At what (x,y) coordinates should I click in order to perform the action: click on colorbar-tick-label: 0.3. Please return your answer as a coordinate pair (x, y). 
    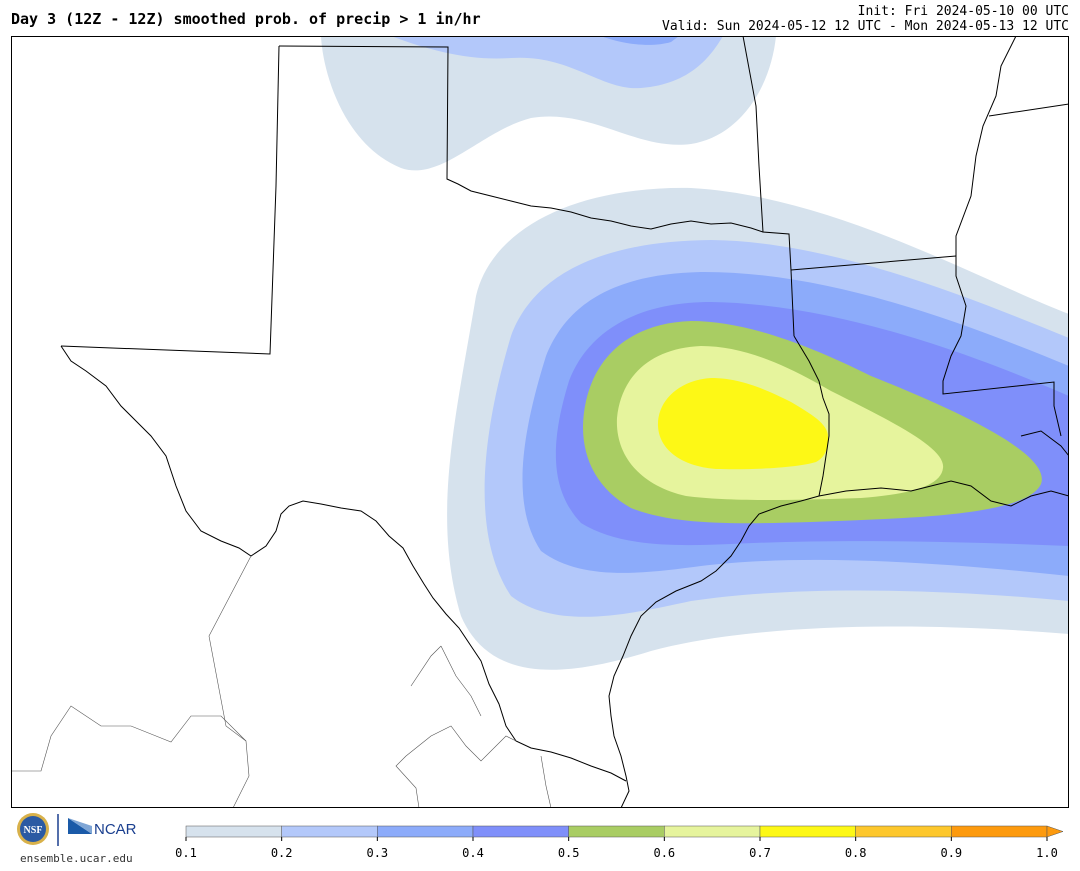
    Looking at the image, I should click on (377, 853).